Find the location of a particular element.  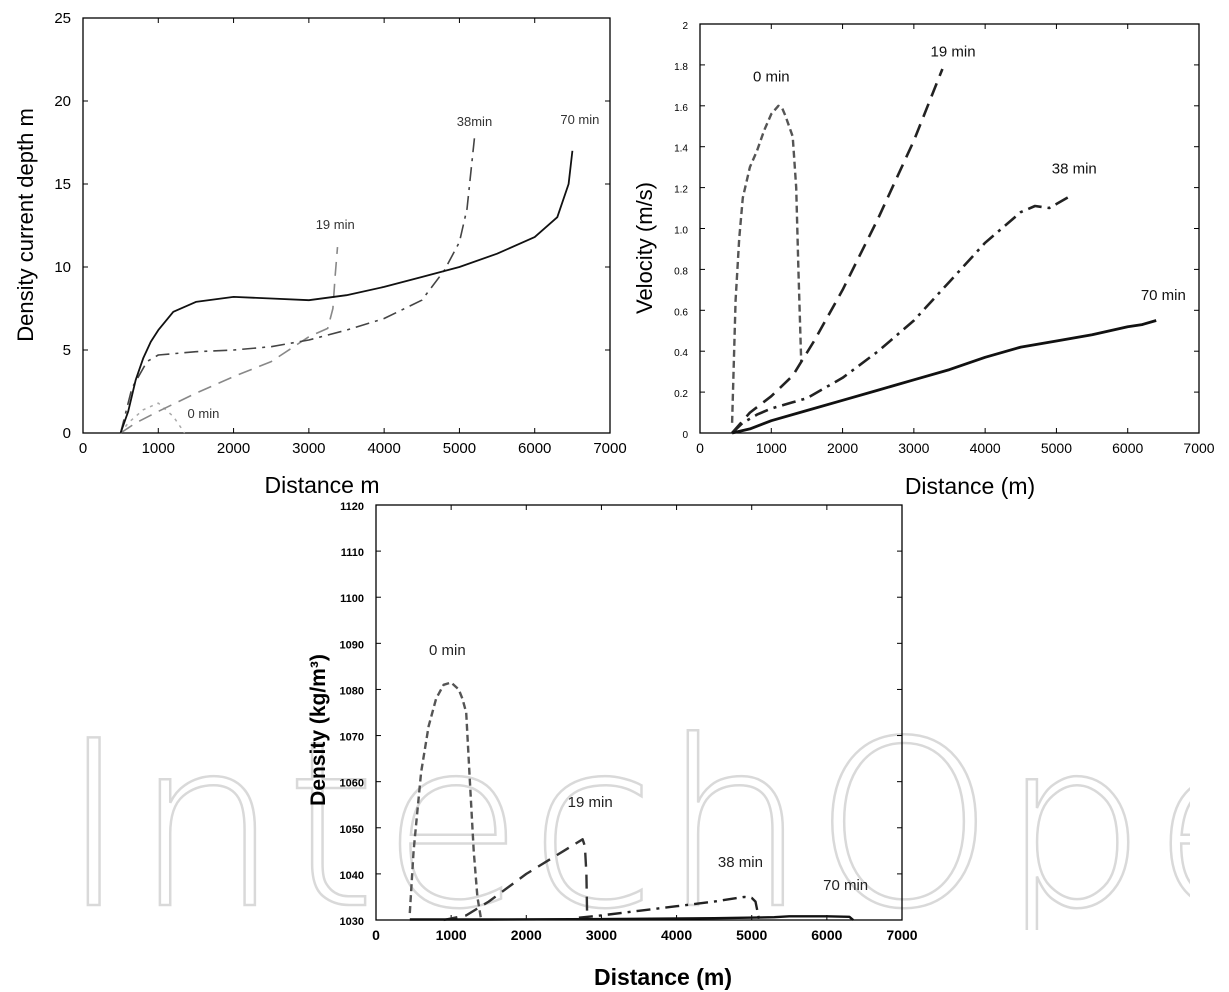

y-tick-label: 1.0 is located at coordinates (681, 231).